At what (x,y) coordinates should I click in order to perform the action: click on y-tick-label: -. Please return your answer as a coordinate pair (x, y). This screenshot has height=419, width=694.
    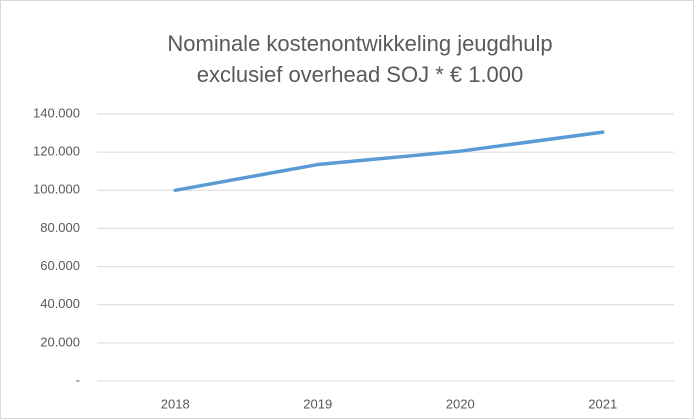
    Looking at the image, I should click on (78, 379).